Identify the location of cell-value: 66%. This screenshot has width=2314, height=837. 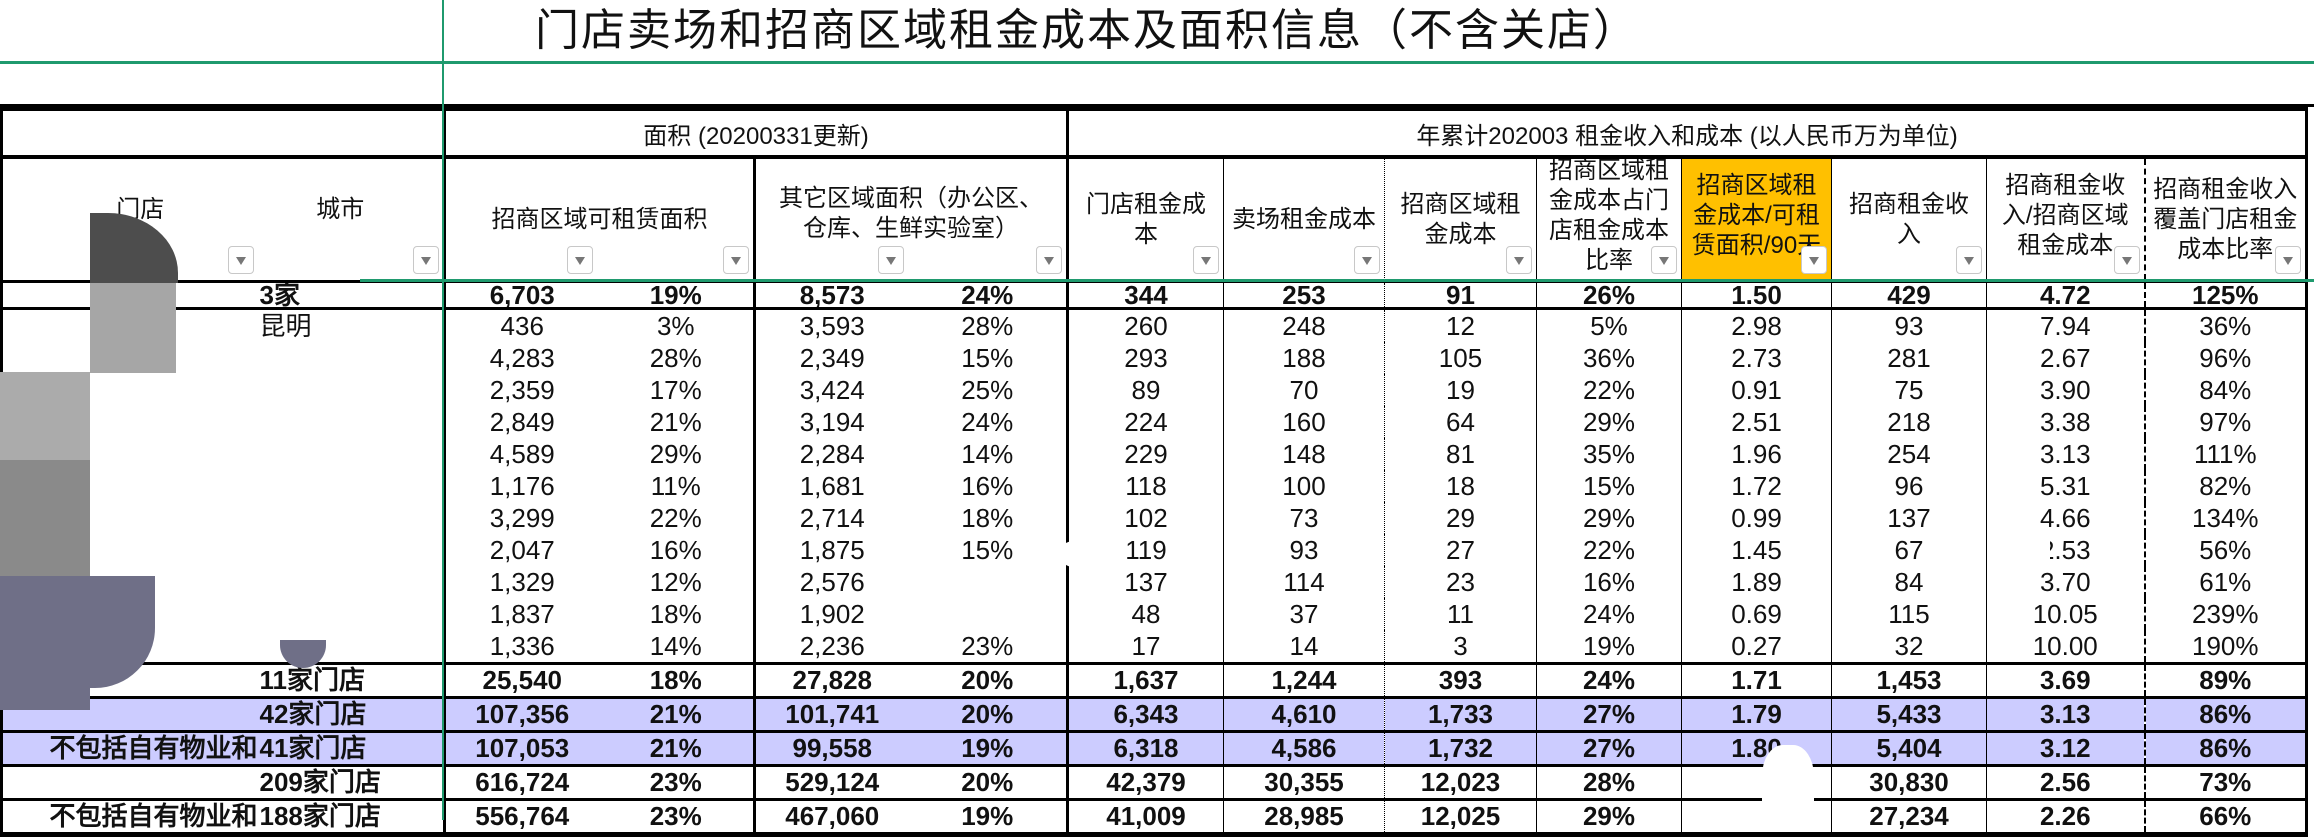
(2226, 817).